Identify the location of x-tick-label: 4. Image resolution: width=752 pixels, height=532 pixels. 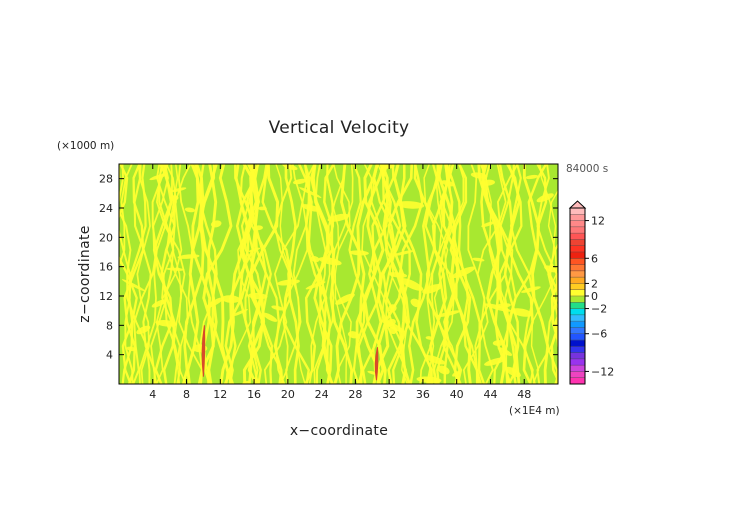
(152, 394).